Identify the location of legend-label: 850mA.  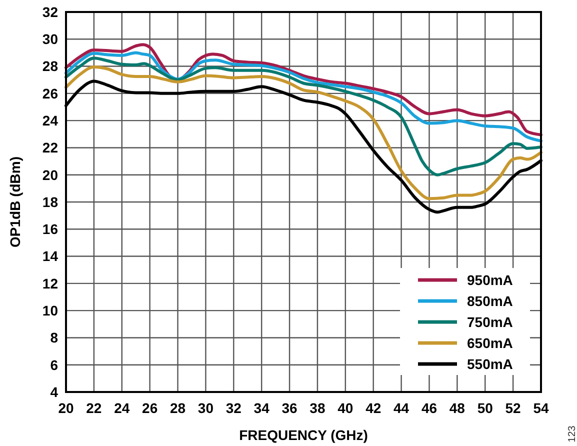
(490, 300).